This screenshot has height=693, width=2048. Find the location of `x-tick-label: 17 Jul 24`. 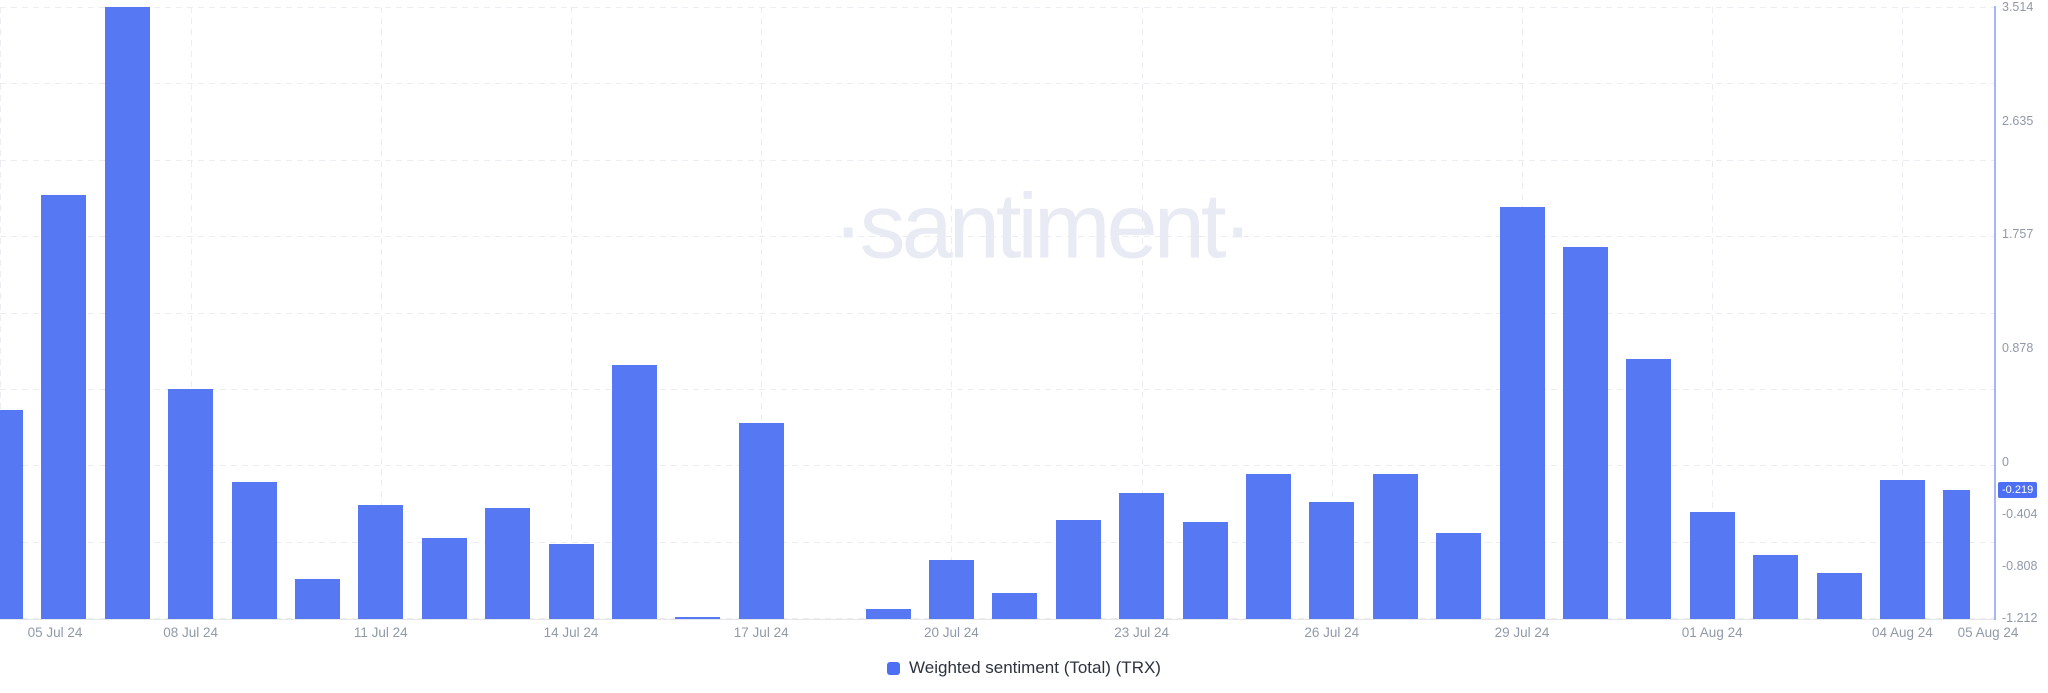

x-tick-label: 17 Jul 24 is located at coordinates (761, 632).